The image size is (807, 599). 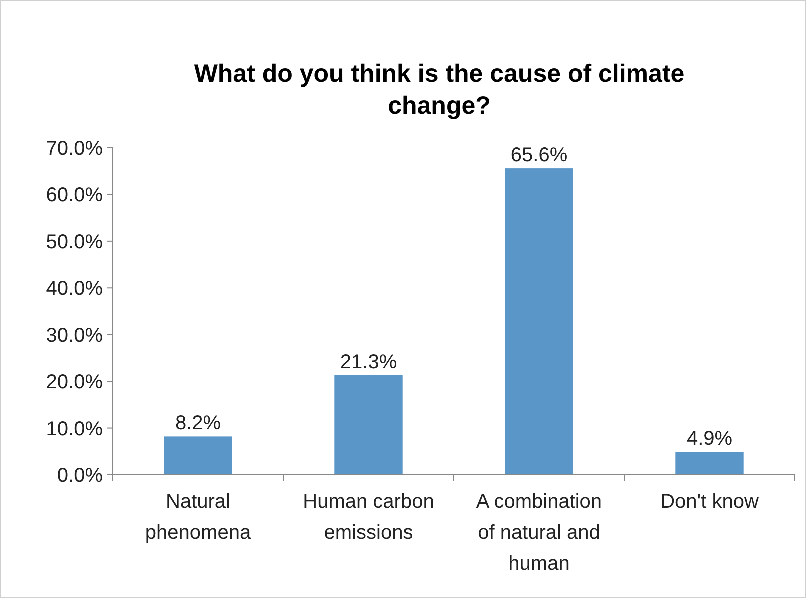 What do you see at coordinates (198, 517) in the screenshot?
I see `x-tick-label: Natural phenomena` at bounding box center [198, 517].